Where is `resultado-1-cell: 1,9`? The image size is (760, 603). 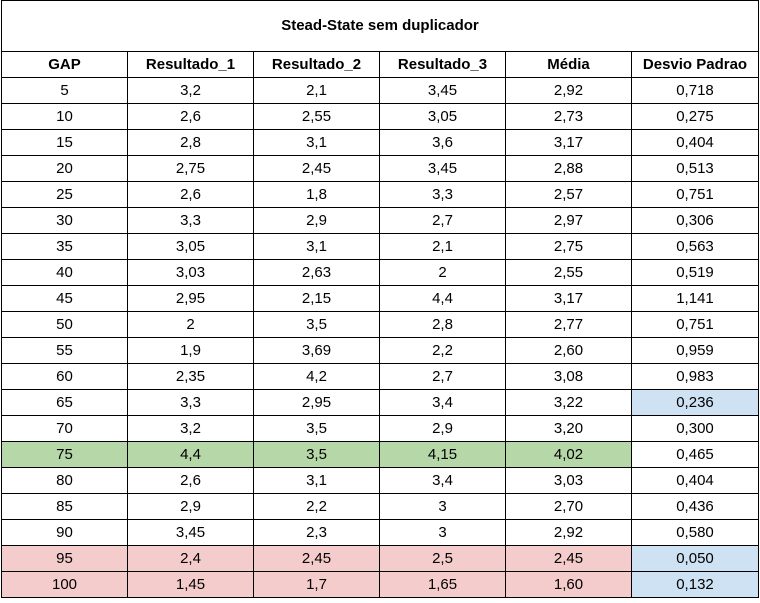 resultado-1-cell: 1,9 is located at coordinates (190, 350).